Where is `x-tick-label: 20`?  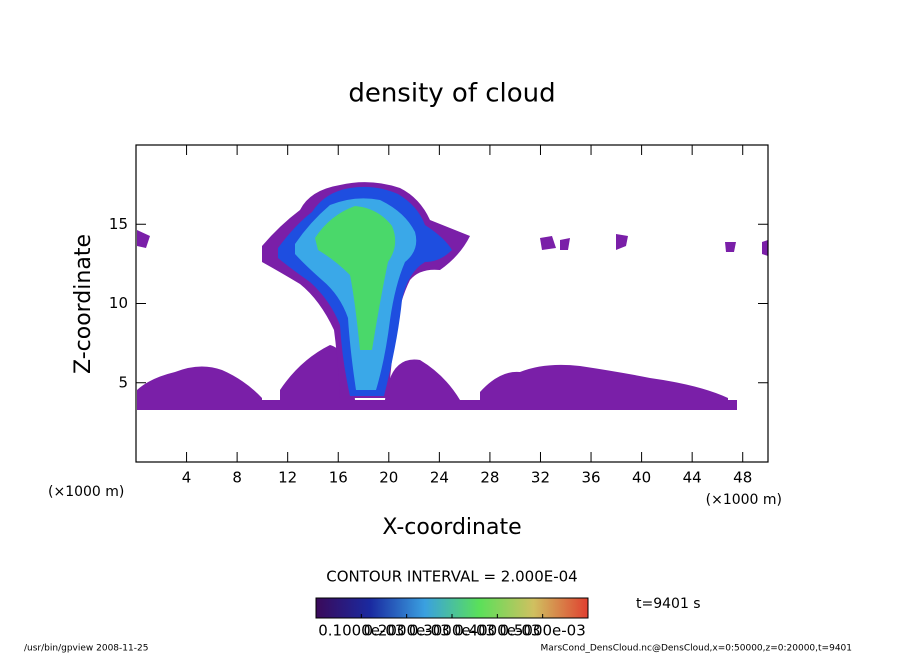
x-tick-label: 20 is located at coordinates (388, 478).